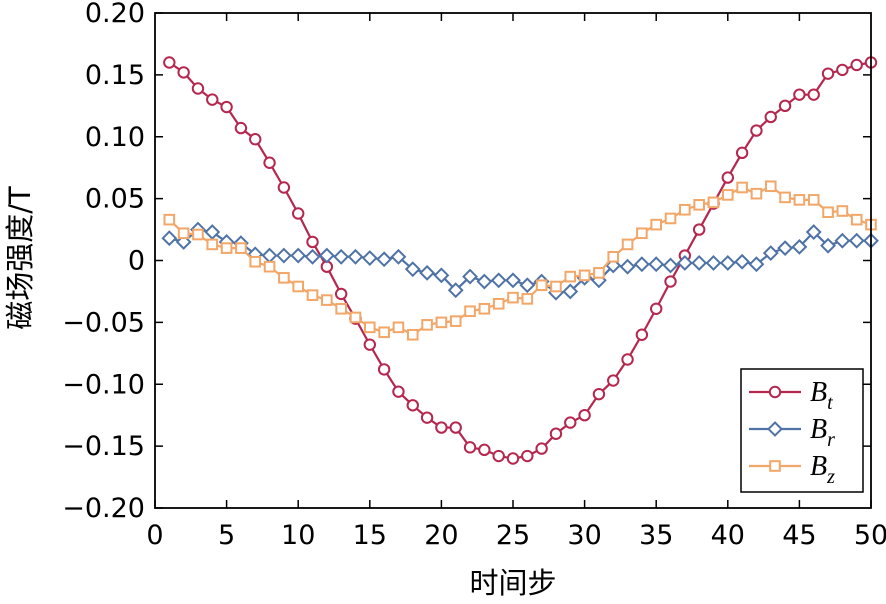 The width and height of the screenshot is (886, 604). I want to click on x-tick-label: 5, so click(226, 535).